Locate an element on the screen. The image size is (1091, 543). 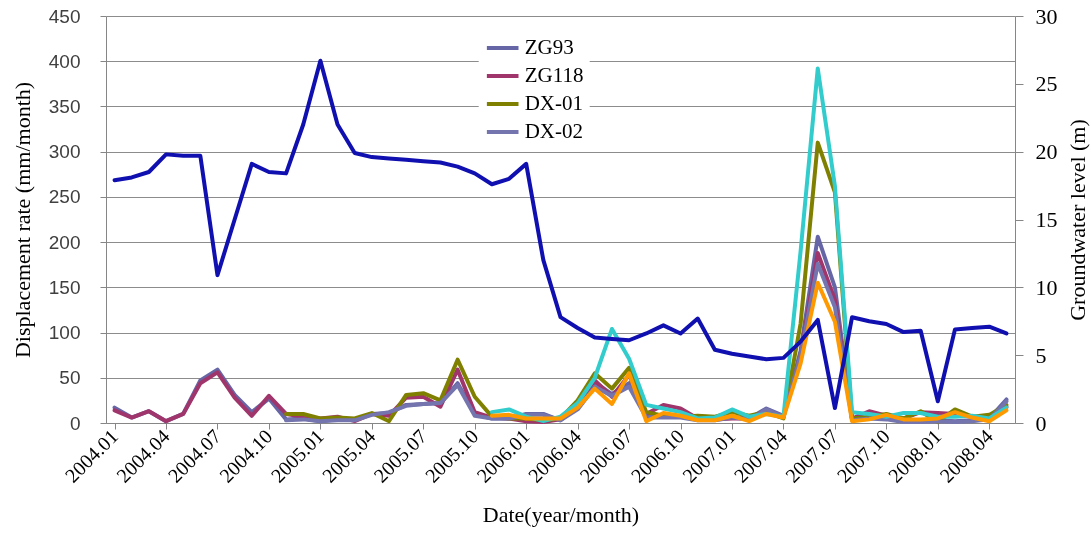
legend-label: DX-01 is located at coordinates (554, 103).